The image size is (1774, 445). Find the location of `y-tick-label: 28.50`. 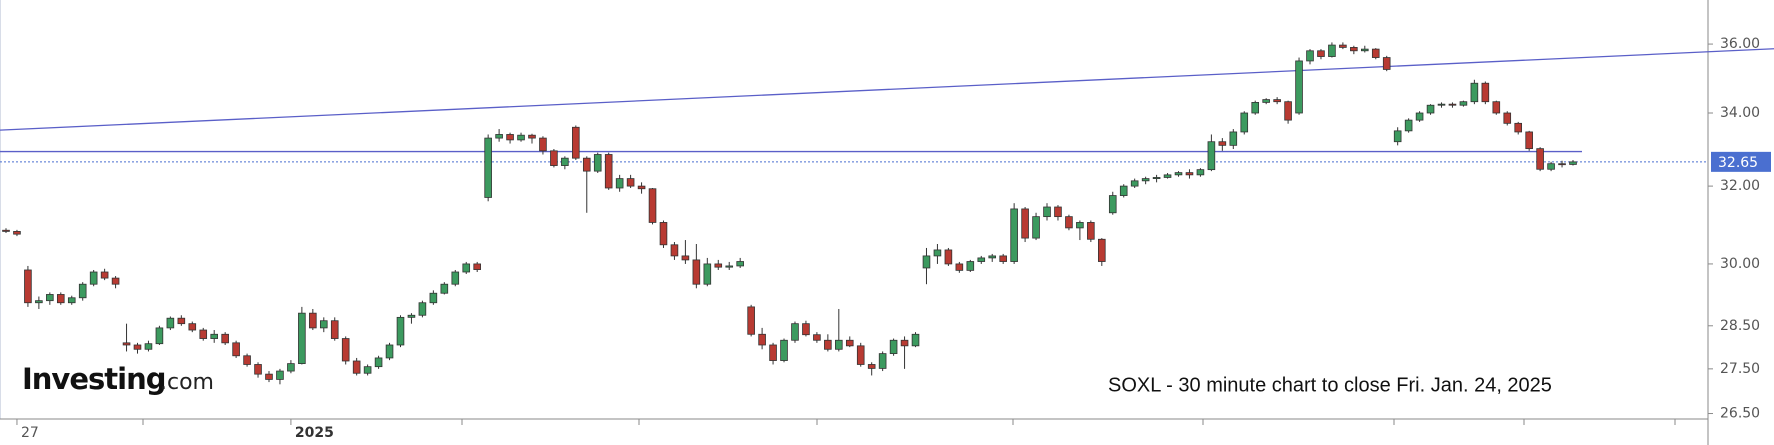

y-tick-label: 28.50 is located at coordinates (1740, 326).